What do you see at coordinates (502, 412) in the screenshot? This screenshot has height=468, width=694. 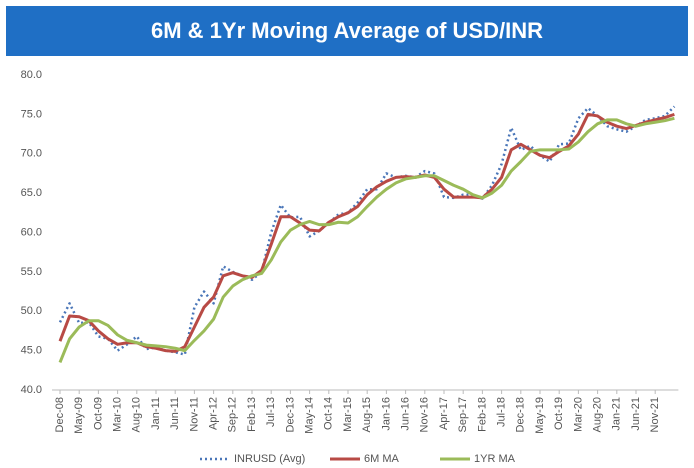 I see `x-tick-label: Jul-18` at bounding box center [502, 412].